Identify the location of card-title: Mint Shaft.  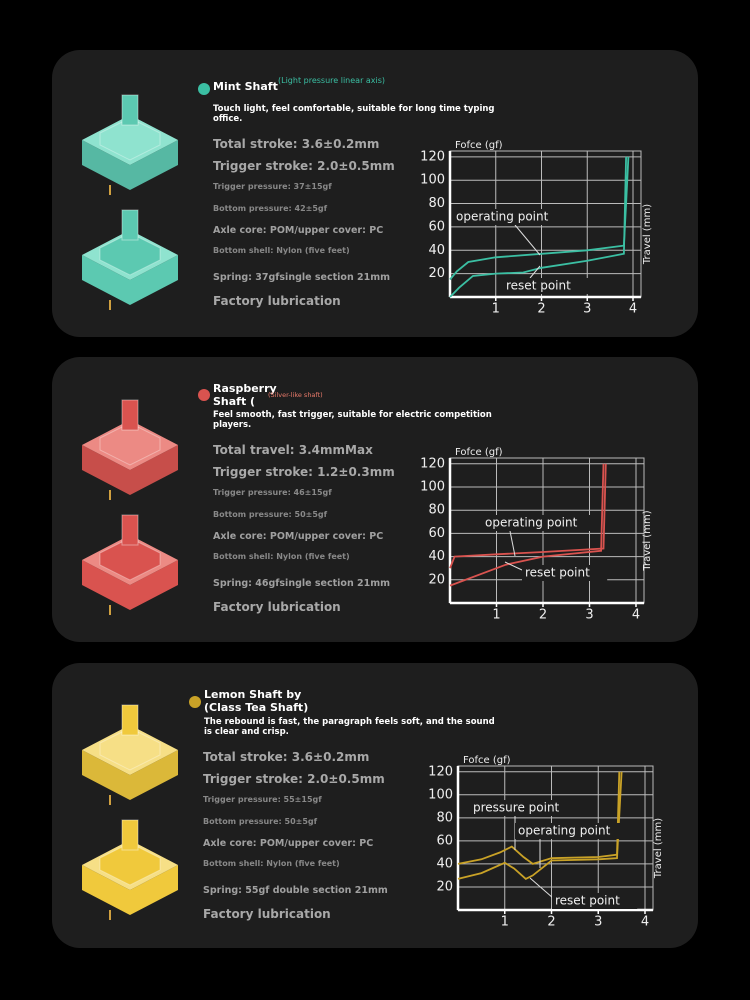
(245, 86).